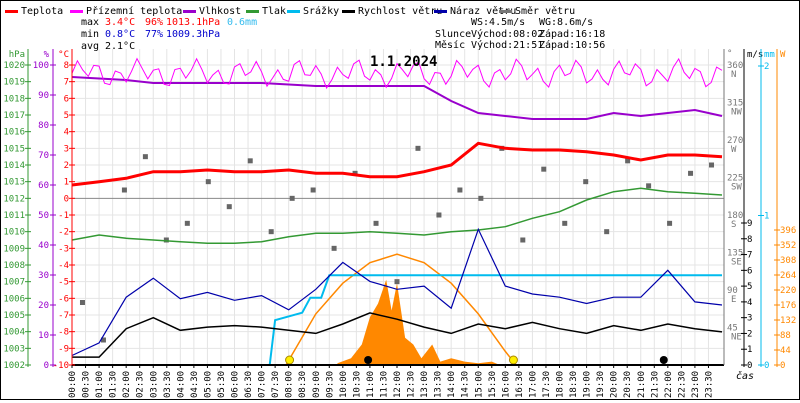 The width and height of the screenshot is (800, 403). I want to click on wind-speed-axis-tick-label: 8, so click(749, 240).